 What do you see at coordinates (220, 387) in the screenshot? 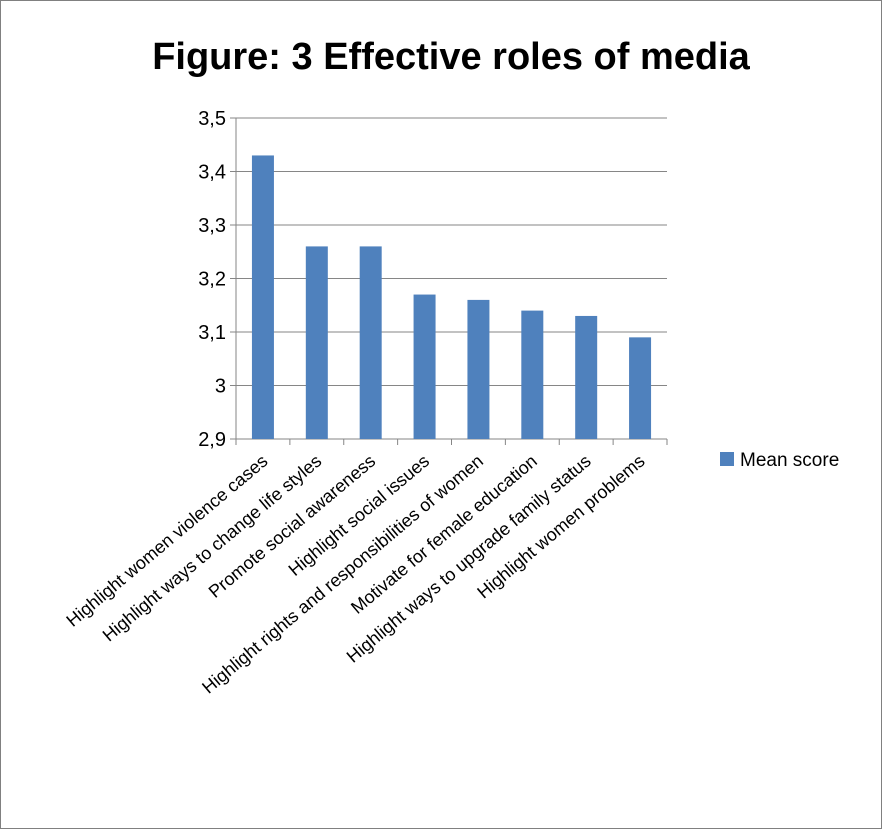
I see `y-tick-label: 3` at bounding box center [220, 387].